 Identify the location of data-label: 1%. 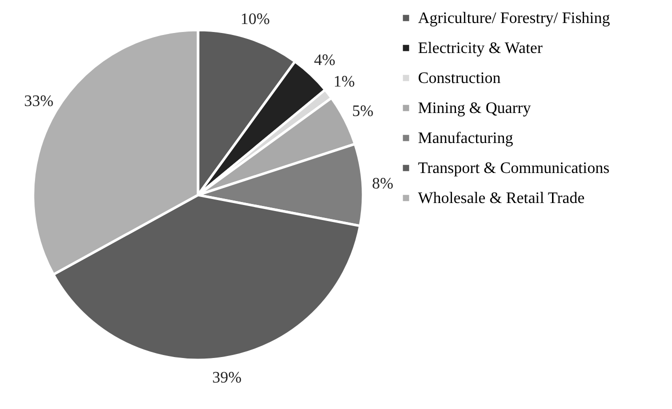
(344, 82).